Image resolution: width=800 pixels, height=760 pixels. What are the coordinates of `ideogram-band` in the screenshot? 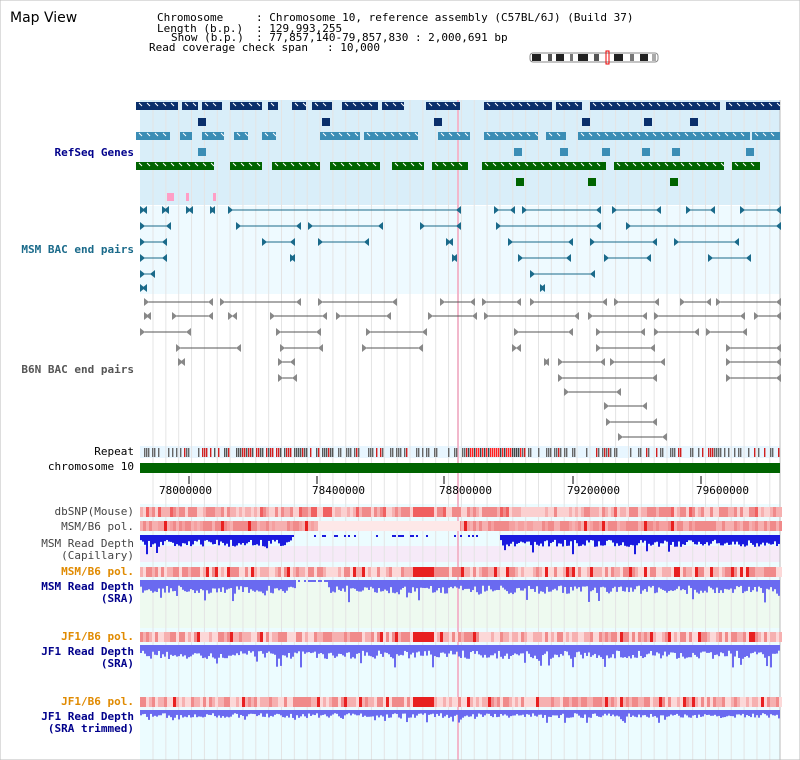 It's located at (644, 57).